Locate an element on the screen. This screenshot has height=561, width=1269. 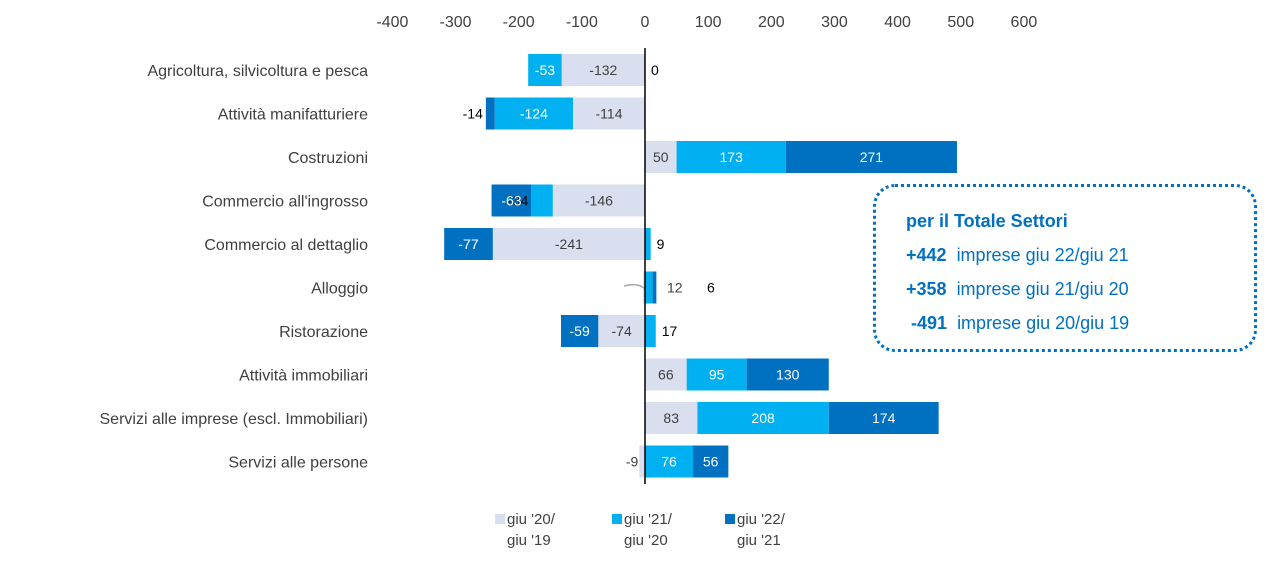
callout-value: +442 is located at coordinates (926, 255).